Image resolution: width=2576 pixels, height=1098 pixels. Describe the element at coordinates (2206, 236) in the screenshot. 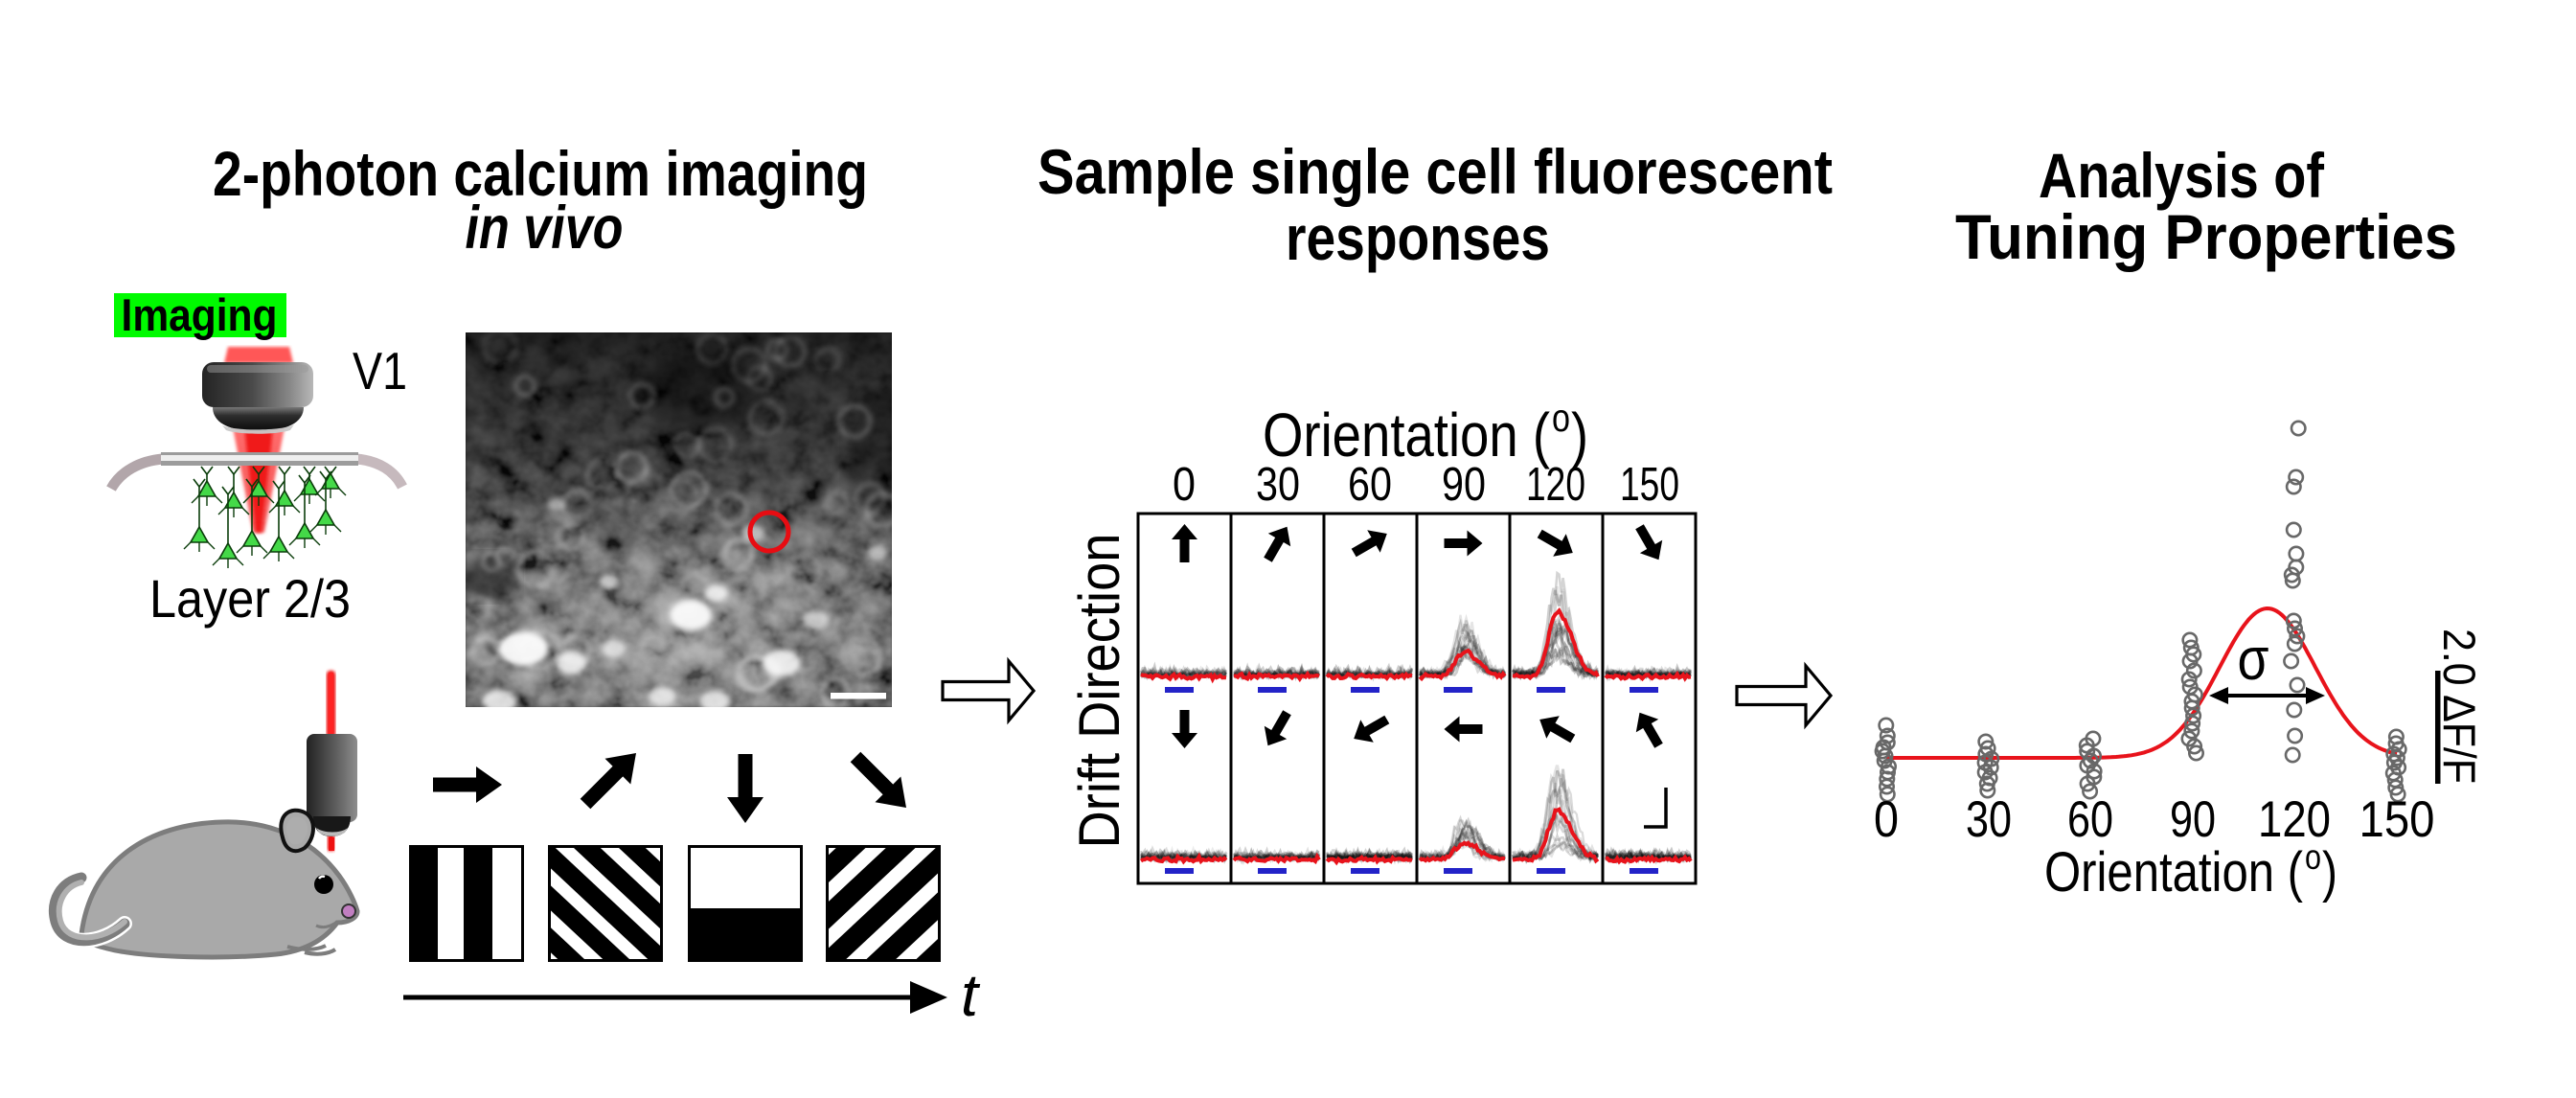

I see `svg-text: Tuning Properties` at that location.